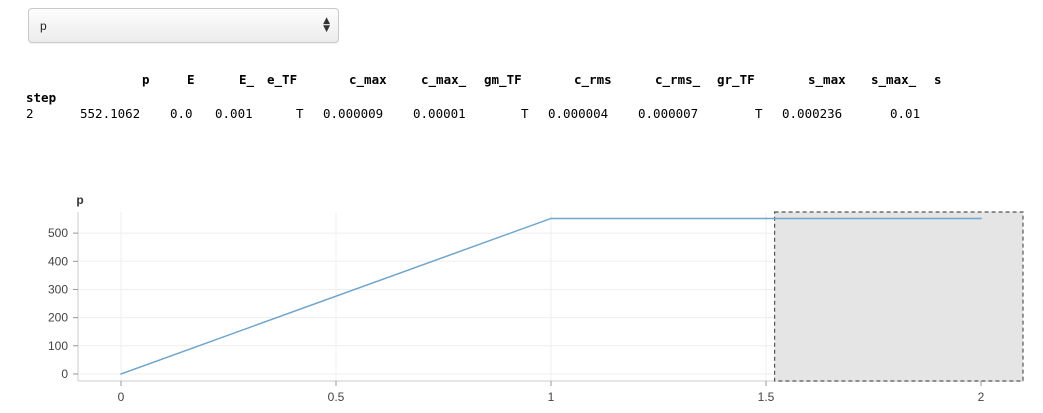  Describe the element at coordinates (439, 113) in the screenshot. I see `table-cell-c_max_: 0.00001` at that location.